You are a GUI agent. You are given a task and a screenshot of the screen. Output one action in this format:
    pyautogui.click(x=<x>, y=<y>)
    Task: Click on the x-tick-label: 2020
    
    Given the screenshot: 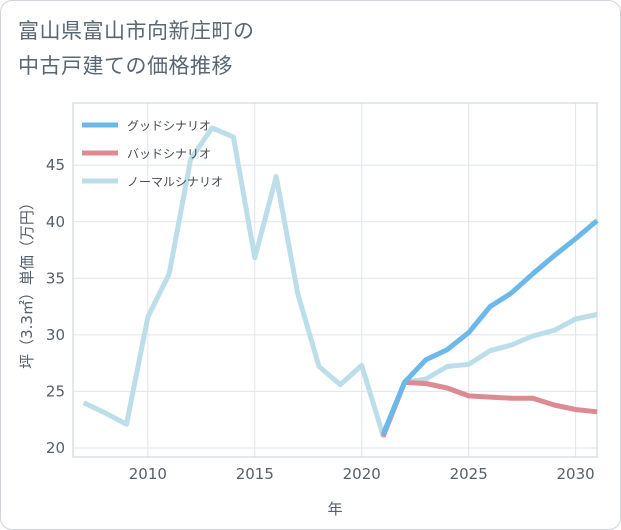 What is the action you would take?
    pyautogui.click(x=362, y=474)
    